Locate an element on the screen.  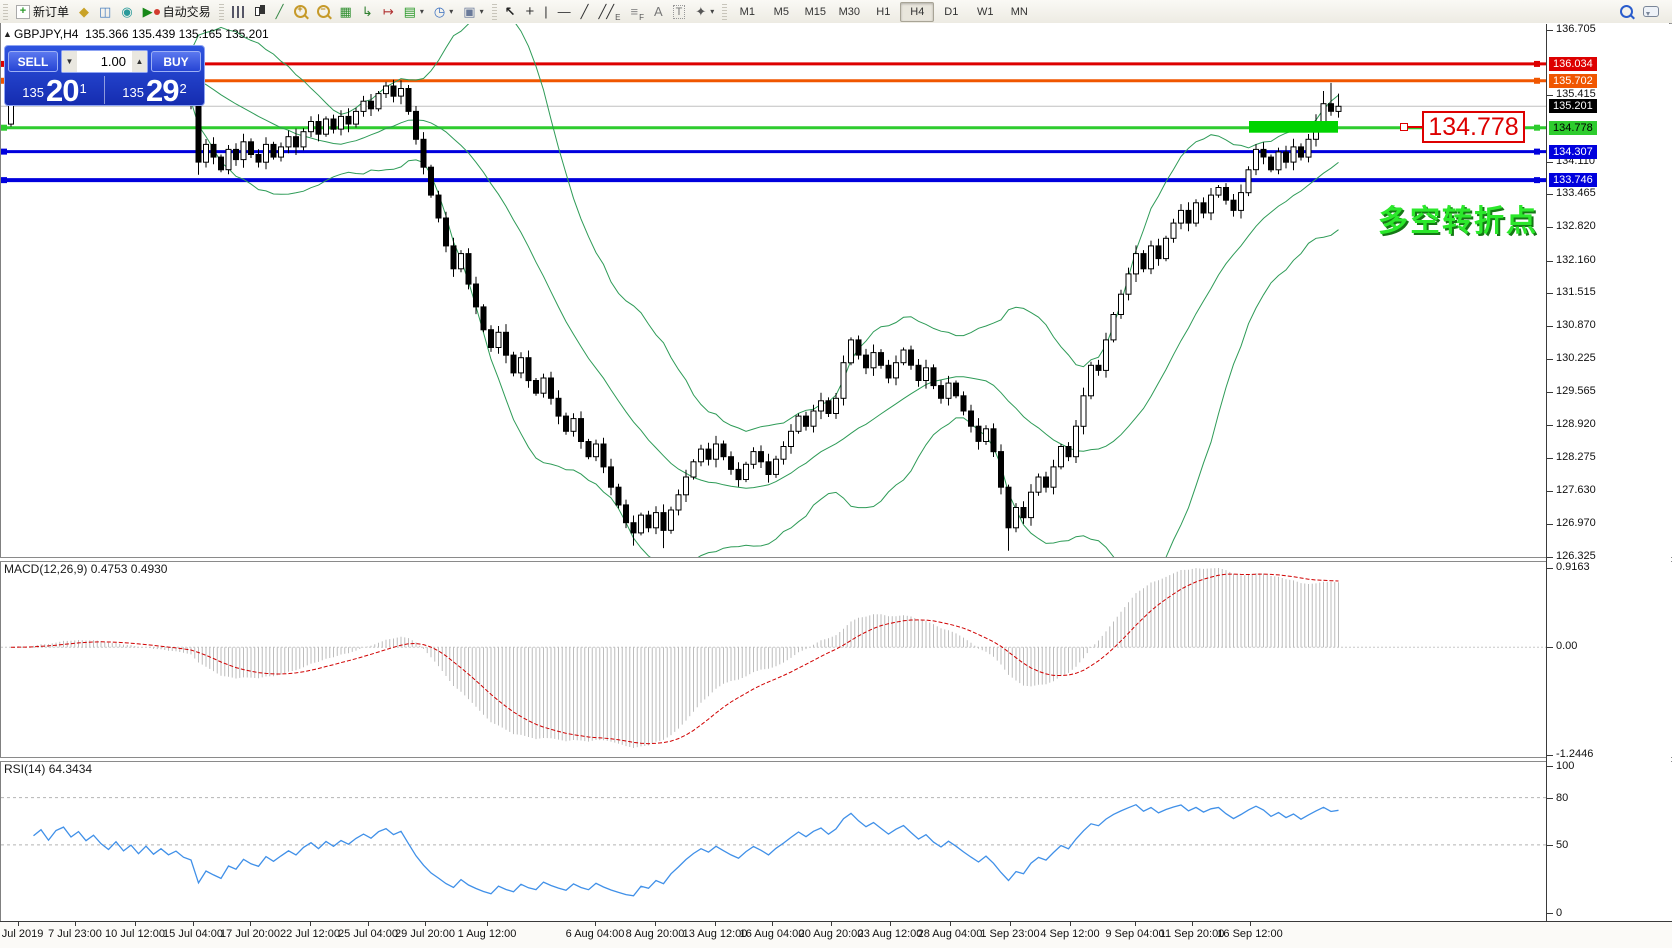
crosshair-tool: + is located at coordinates (530, 11).